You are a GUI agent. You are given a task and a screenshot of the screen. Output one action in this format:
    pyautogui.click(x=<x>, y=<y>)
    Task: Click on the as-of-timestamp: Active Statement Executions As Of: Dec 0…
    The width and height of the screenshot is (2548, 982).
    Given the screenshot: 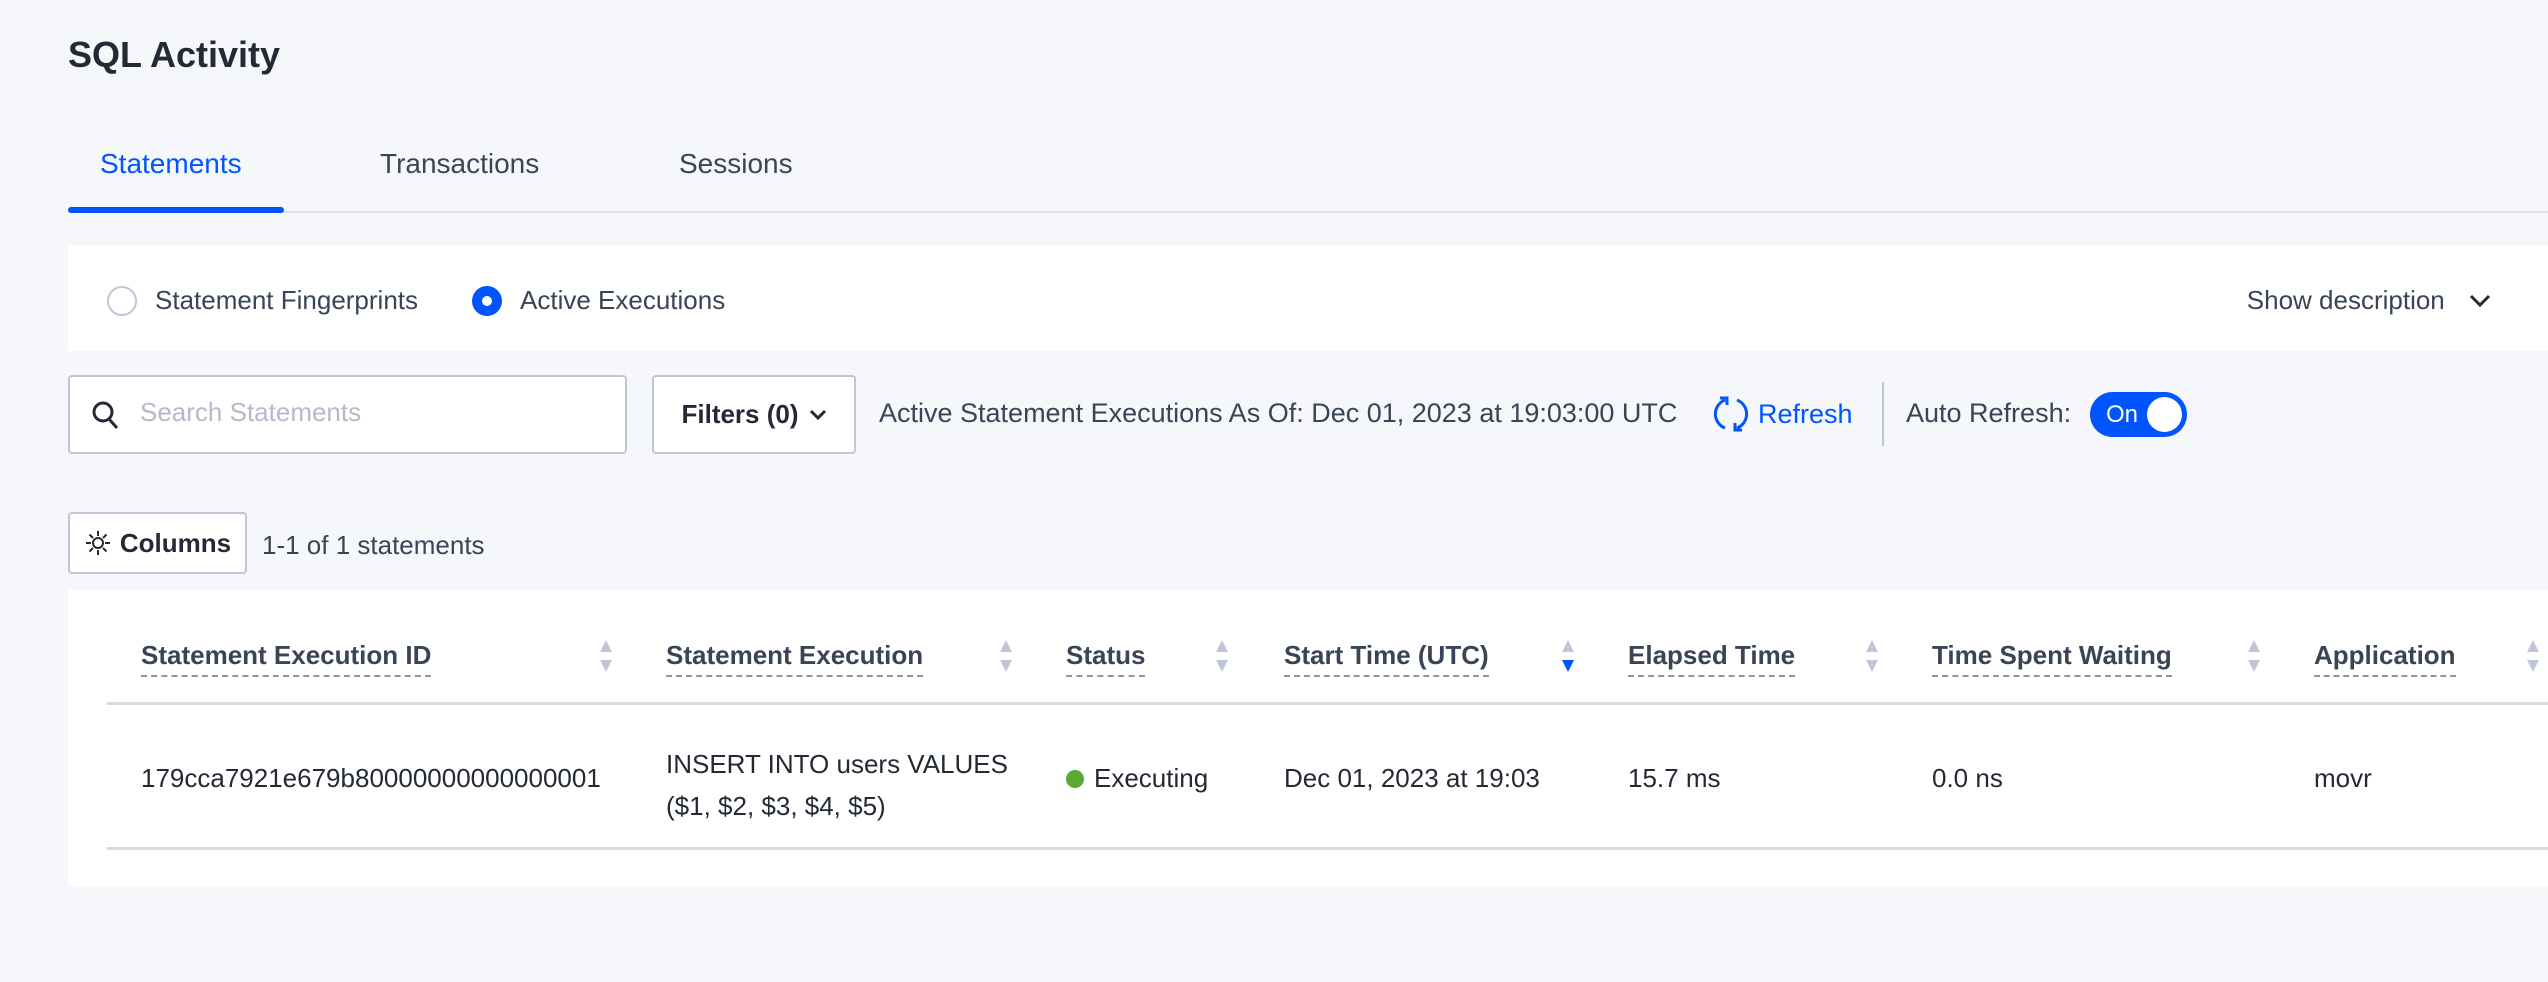 What is the action you would take?
    pyautogui.click(x=1278, y=413)
    